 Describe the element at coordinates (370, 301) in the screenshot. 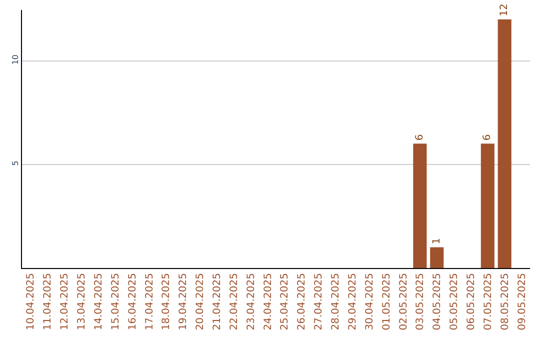

I see `x-tick-label: 30.04.2025` at that location.